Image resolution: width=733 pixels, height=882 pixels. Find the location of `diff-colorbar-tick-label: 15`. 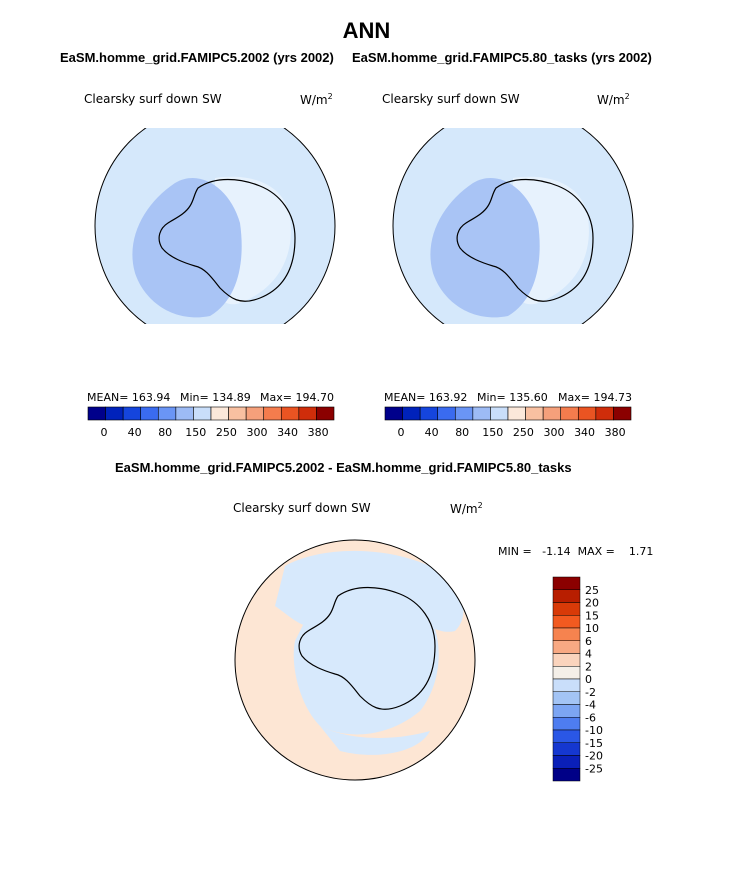

diff-colorbar-tick-label: 15 is located at coordinates (592, 615).